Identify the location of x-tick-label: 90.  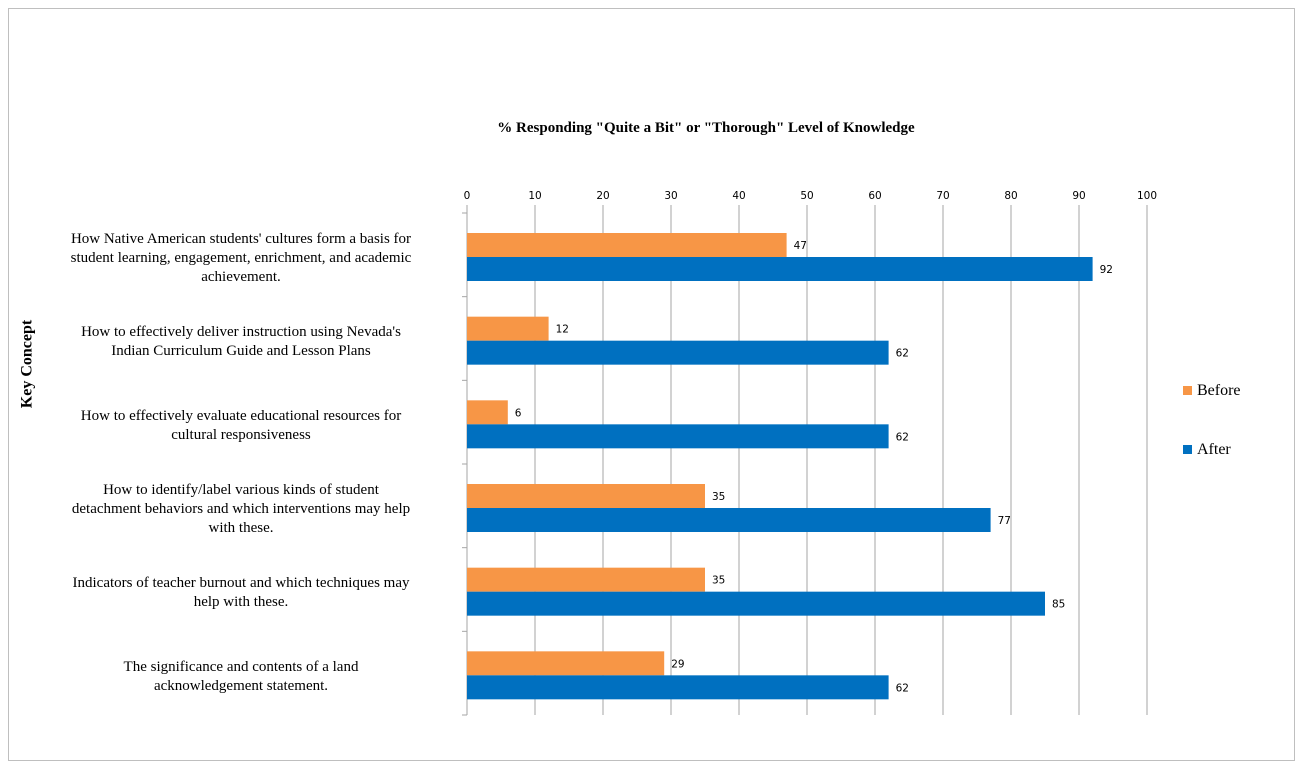
(1078, 196).